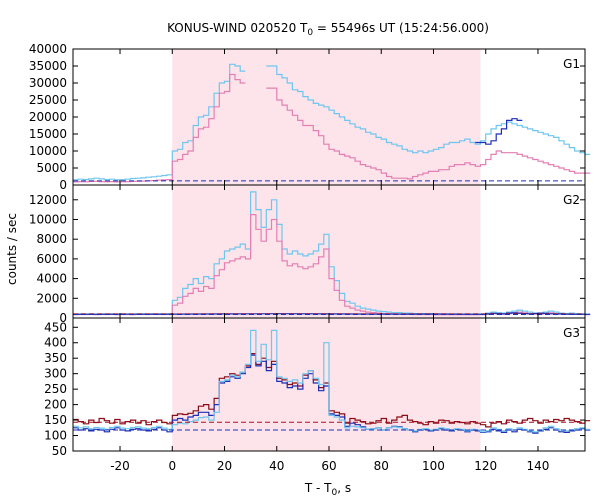 The image size is (600, 500). Describe the element at coordinates (51, 298) in the screenshot. I see `y-tick-label: 2000` at that location.